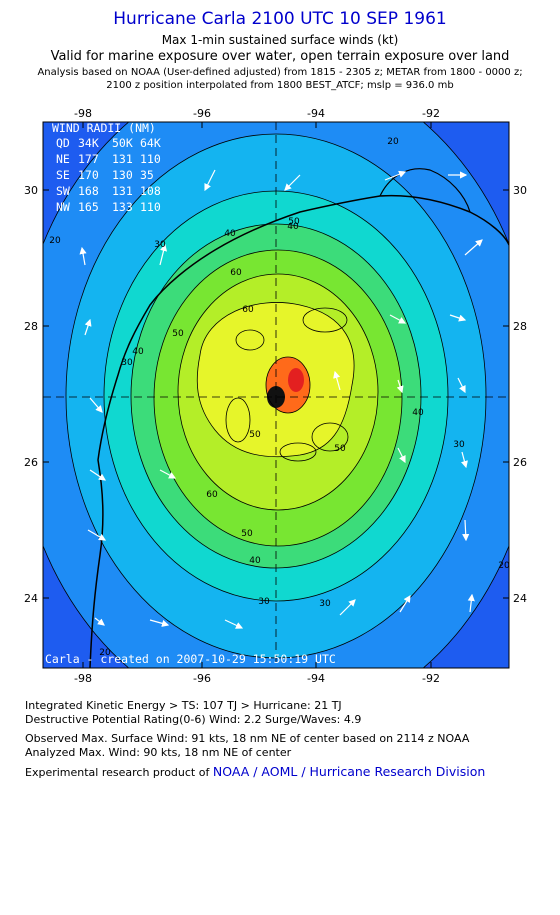 This screenshot has width=560, height=915. Describe the element at coordinates (431, 113) in the screenshot. I see `lon-label-top: -92` at that location.